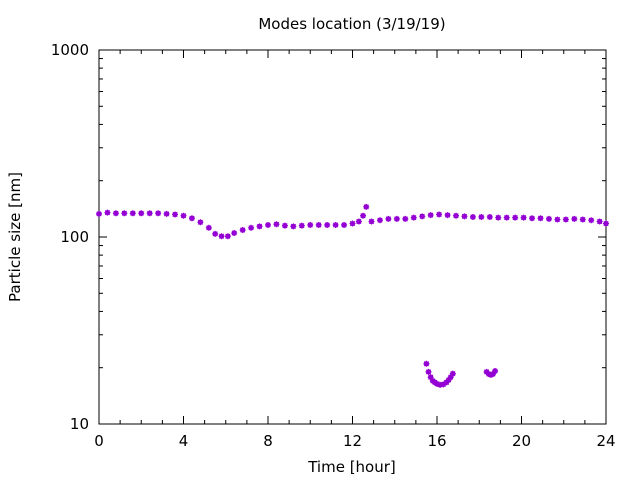  Describe the element at coordinates (79, 424) in the screenshot. I see `y-tick-label: 10` at that location.